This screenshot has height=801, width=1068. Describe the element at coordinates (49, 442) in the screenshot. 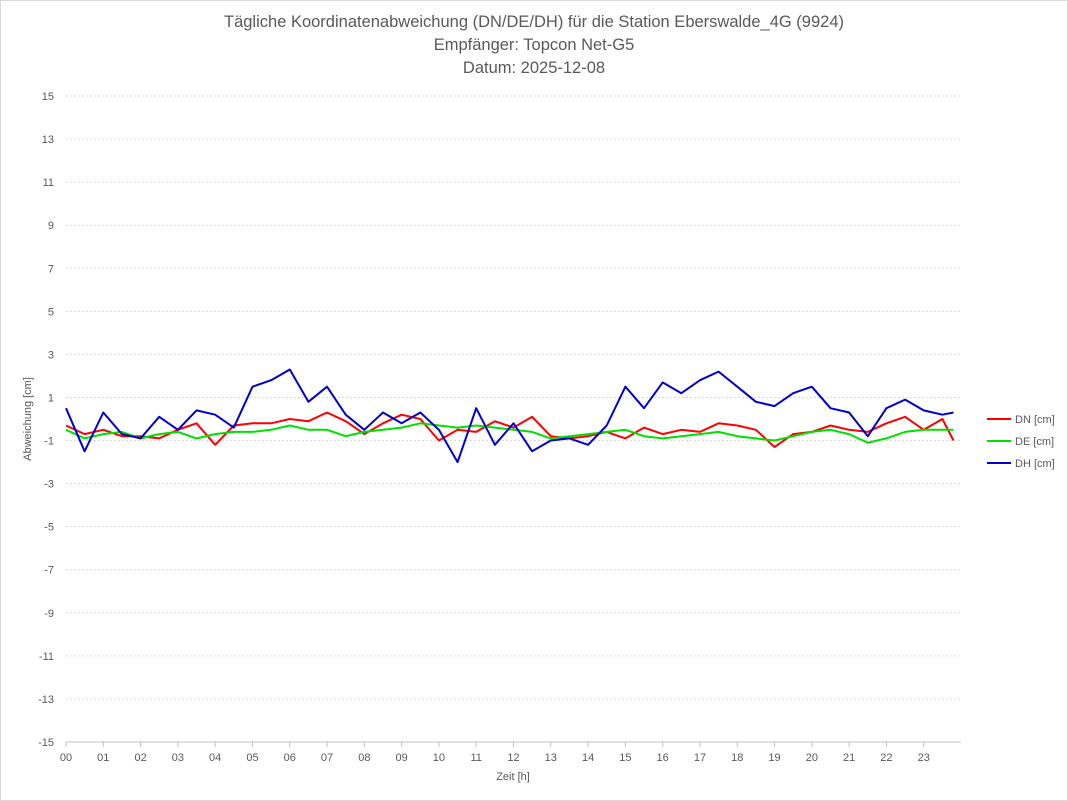

I see `y-tick-label: -1` at that location.